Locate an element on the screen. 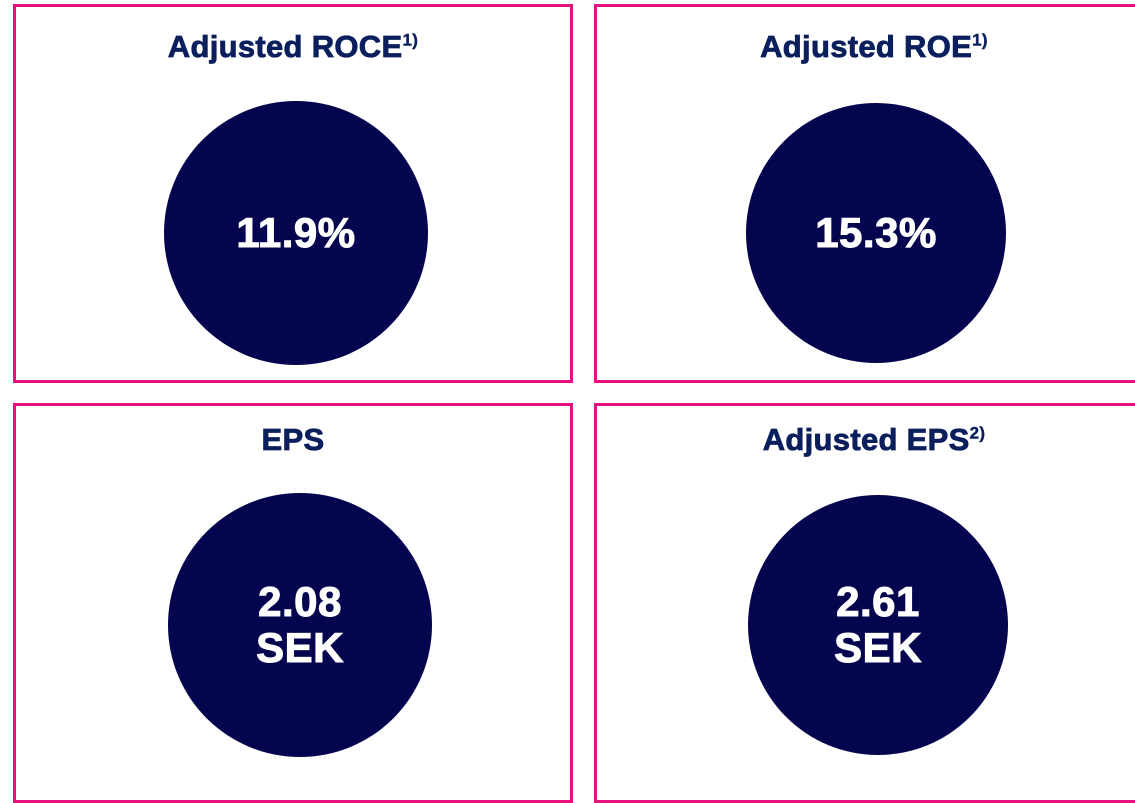  kpi-title: EPS is located at coordinates (293, 440).